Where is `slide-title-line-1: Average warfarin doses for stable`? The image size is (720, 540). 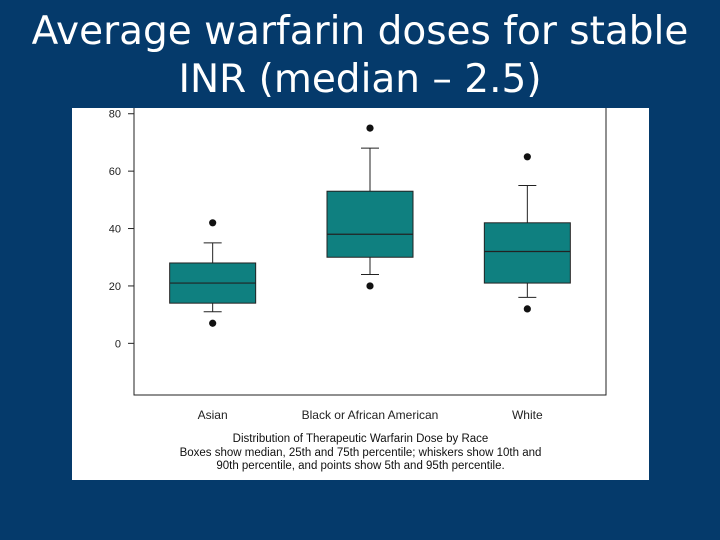
slide-title-line-1: Average warfarin doses for stable is located at coordinates (360, 31).